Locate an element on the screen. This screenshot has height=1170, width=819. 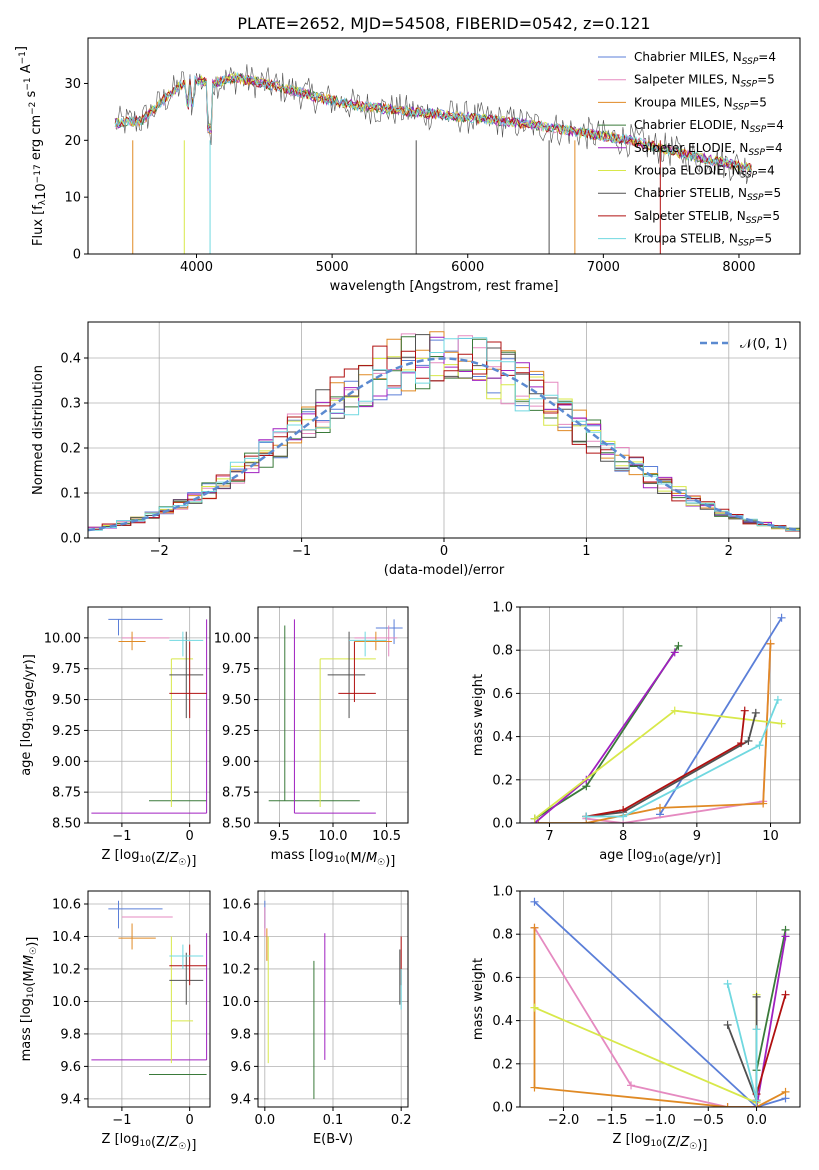
x-tick-label: 5000 is located at coordinates (332, 267).